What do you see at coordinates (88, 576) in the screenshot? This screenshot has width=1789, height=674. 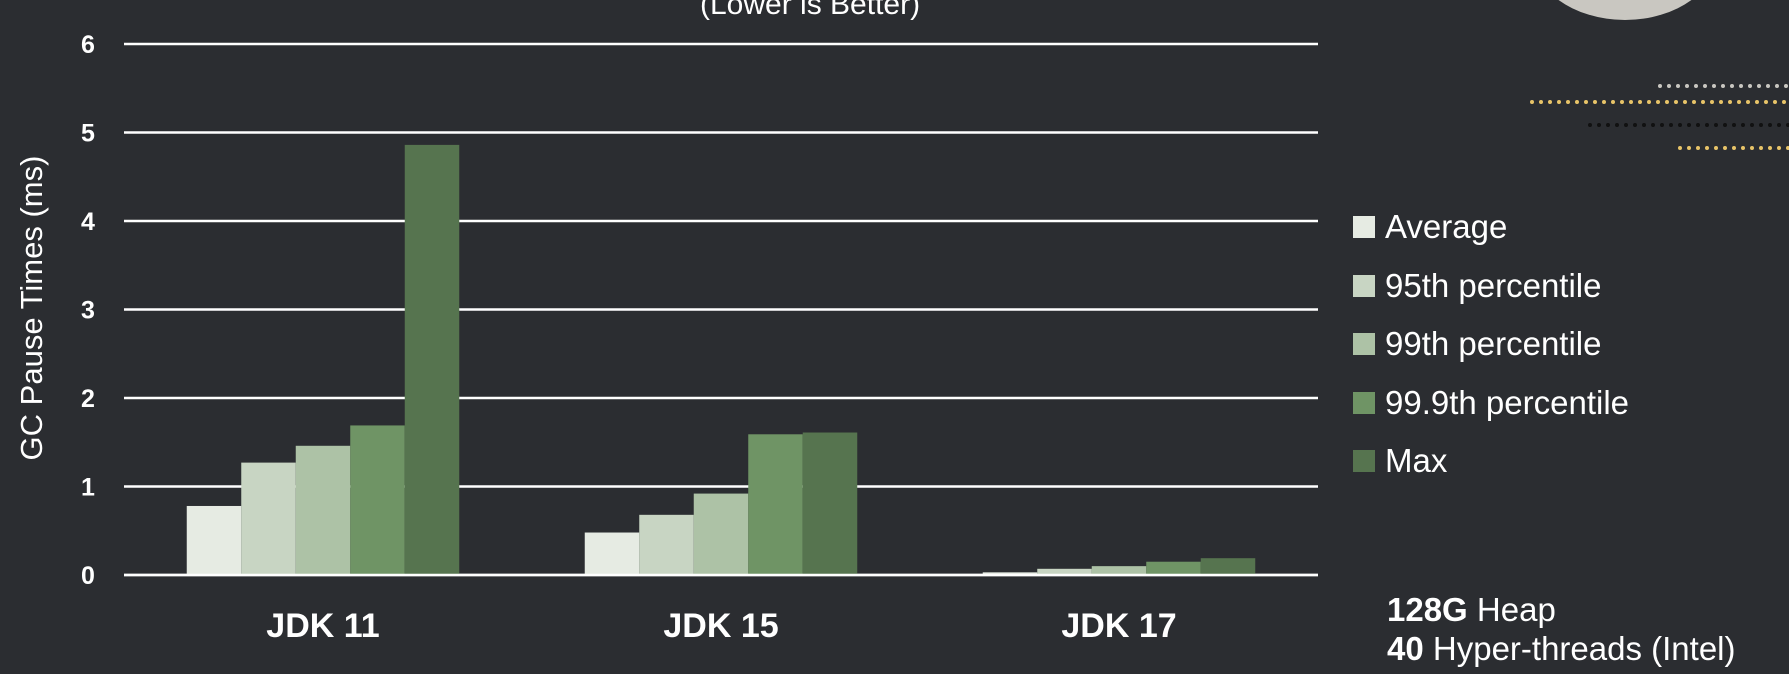 I see `y-tick-label: 0` at bounding box center [88, 576].